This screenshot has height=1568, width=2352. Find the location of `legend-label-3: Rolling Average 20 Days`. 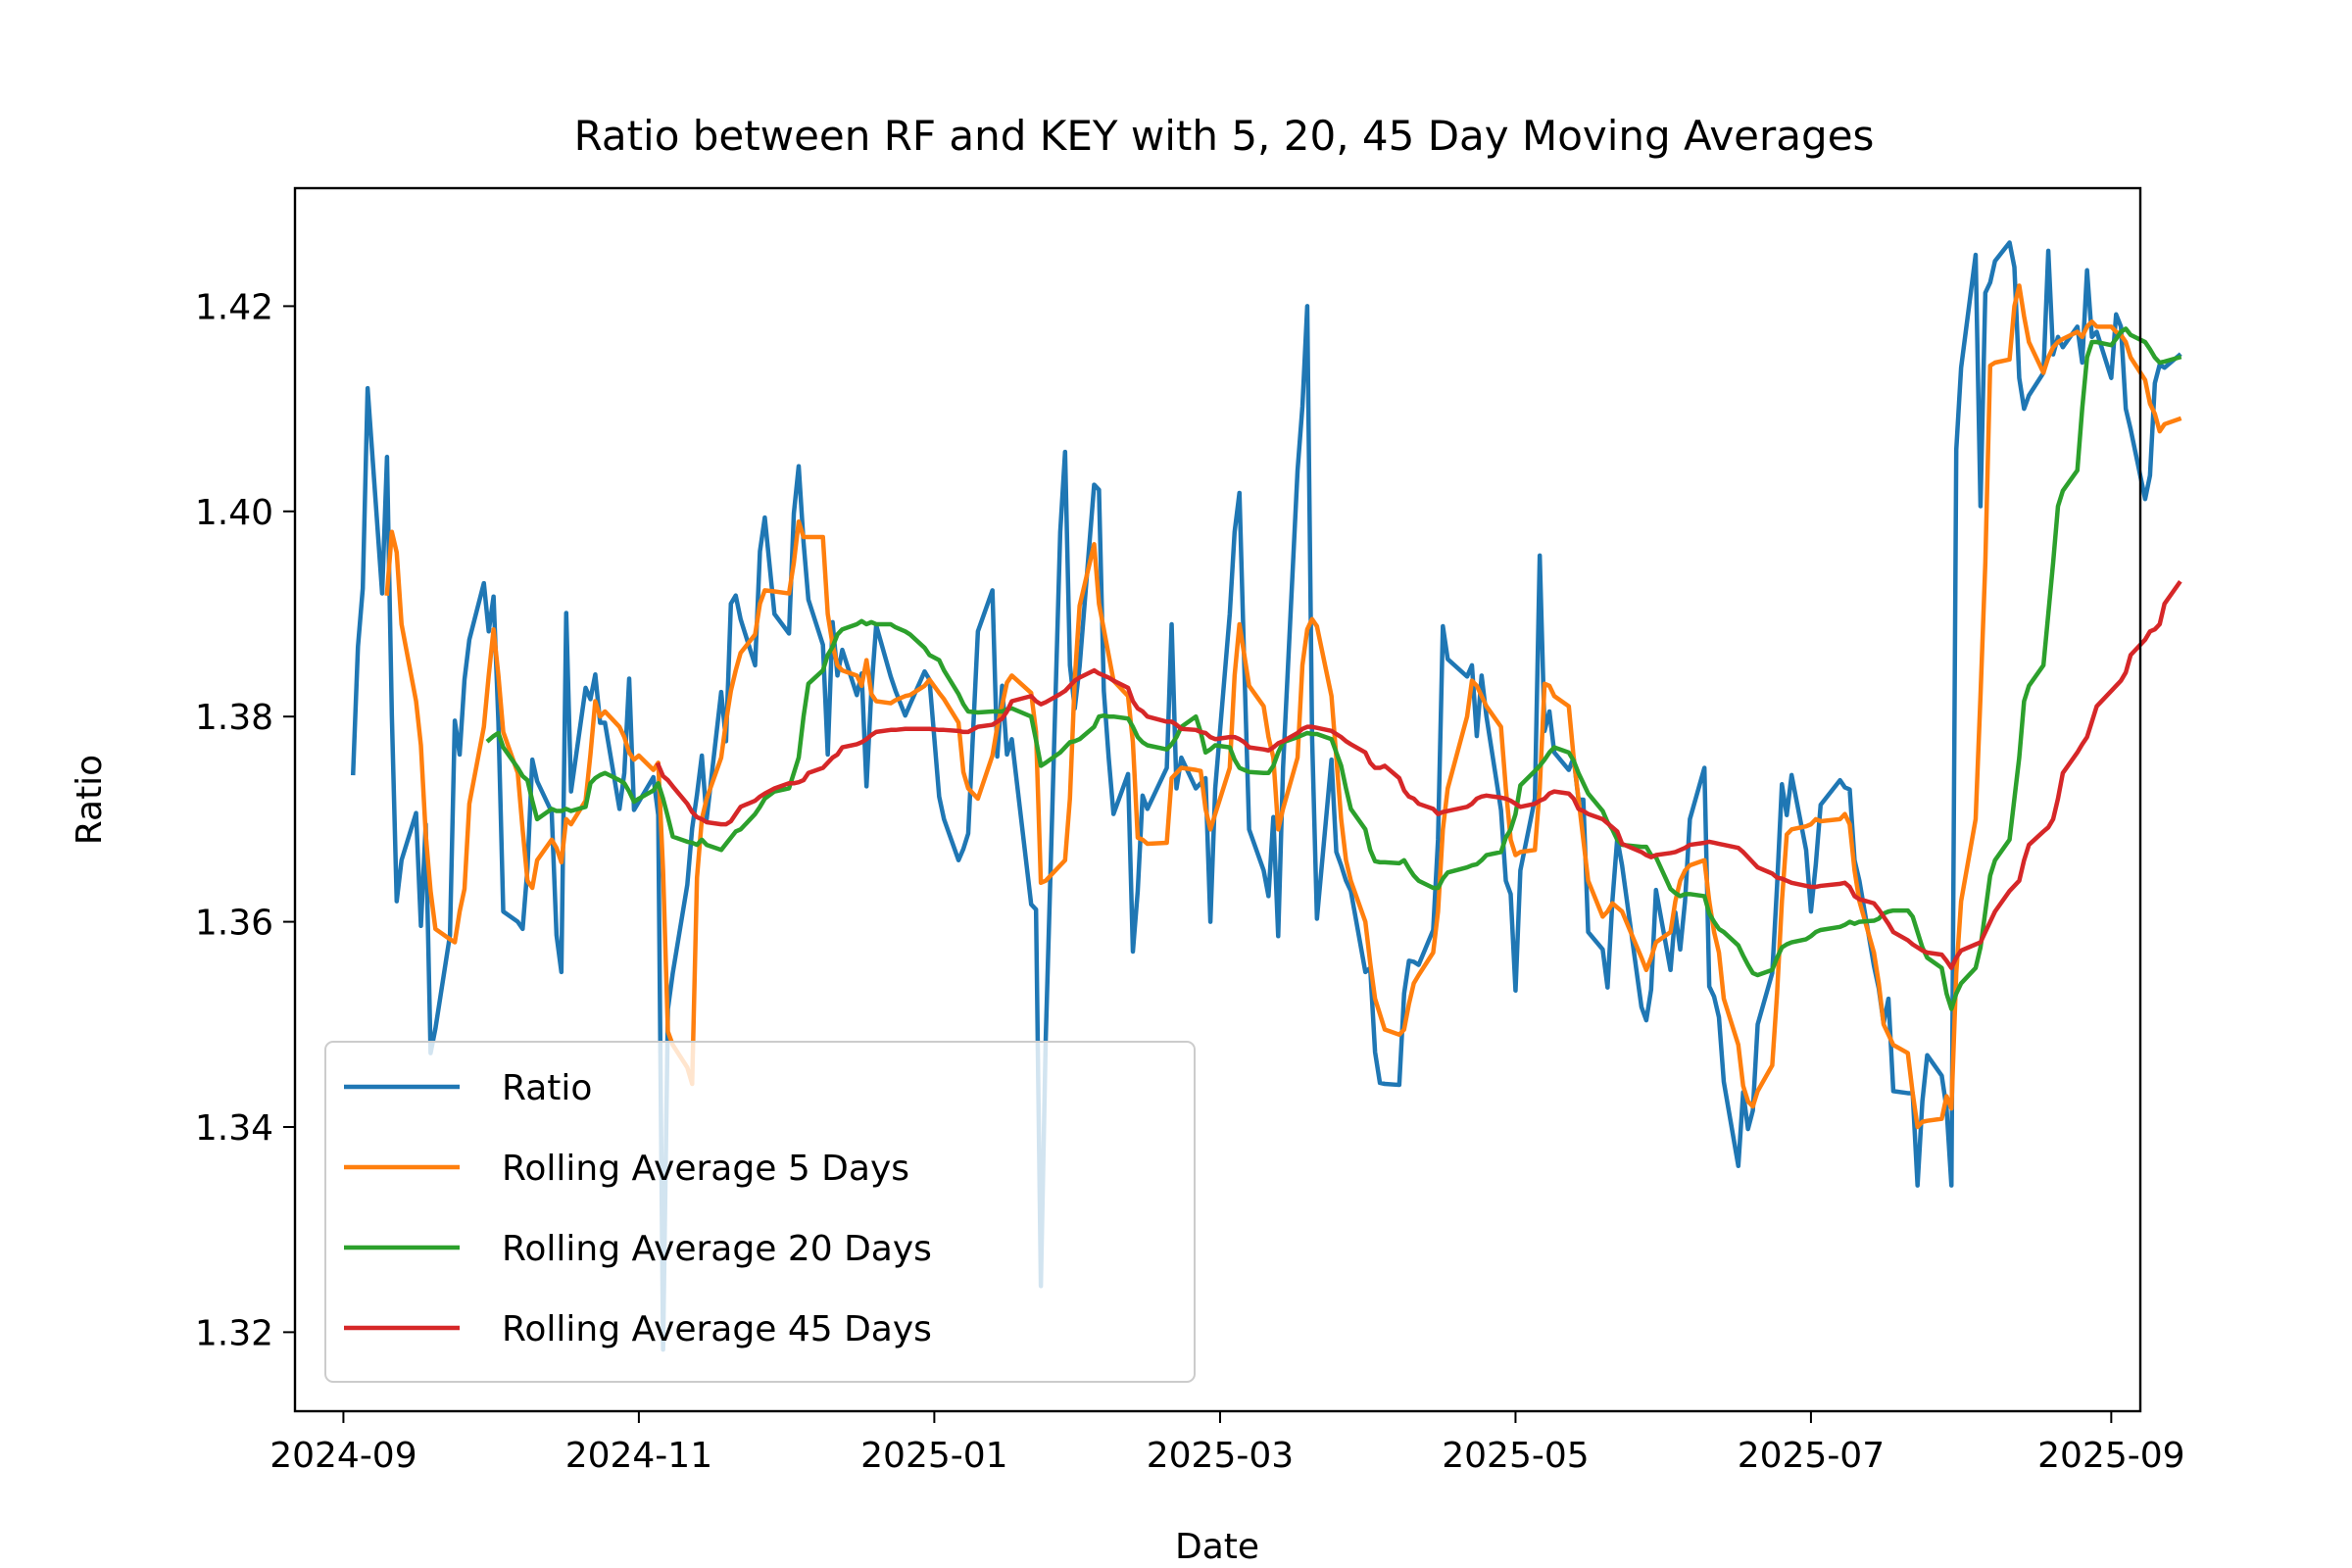

legend-label-3: Rolling Average 20 Days is located at coordinates (717, 1249).